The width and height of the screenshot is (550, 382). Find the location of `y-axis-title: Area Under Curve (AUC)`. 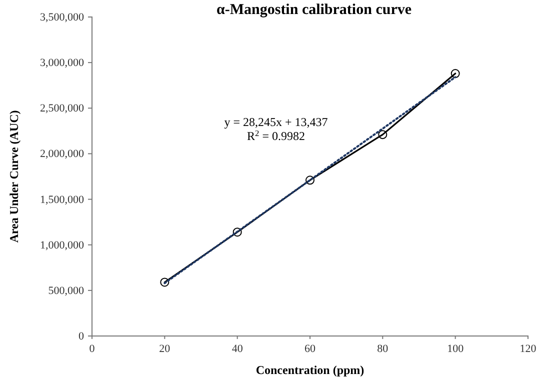

y-axis-title: Area Under Curve (AUC) is located at coordinates (14, 176).